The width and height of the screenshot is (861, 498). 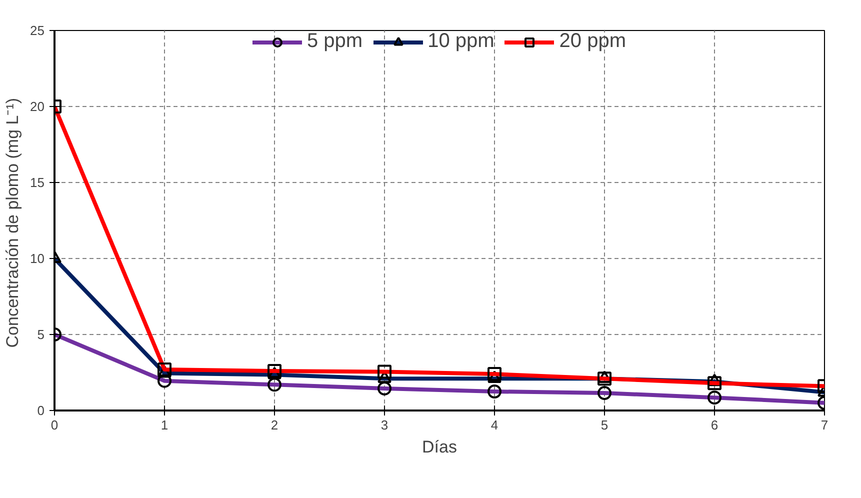 What do you see at coordinates (41, 334) in the screenshot?
I see `y-tick-label: 5` at bounding box center [41, 334].